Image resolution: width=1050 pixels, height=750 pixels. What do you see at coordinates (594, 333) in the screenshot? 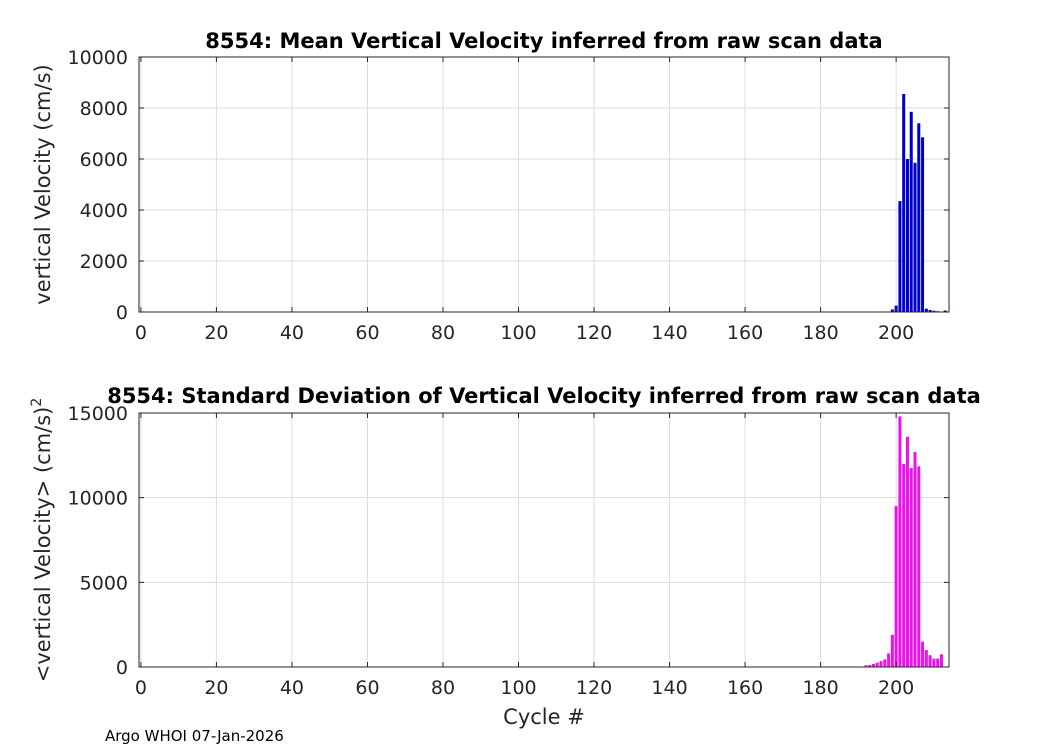
I see `top-x-tick-label: 120` at bounding box center [594, 333].